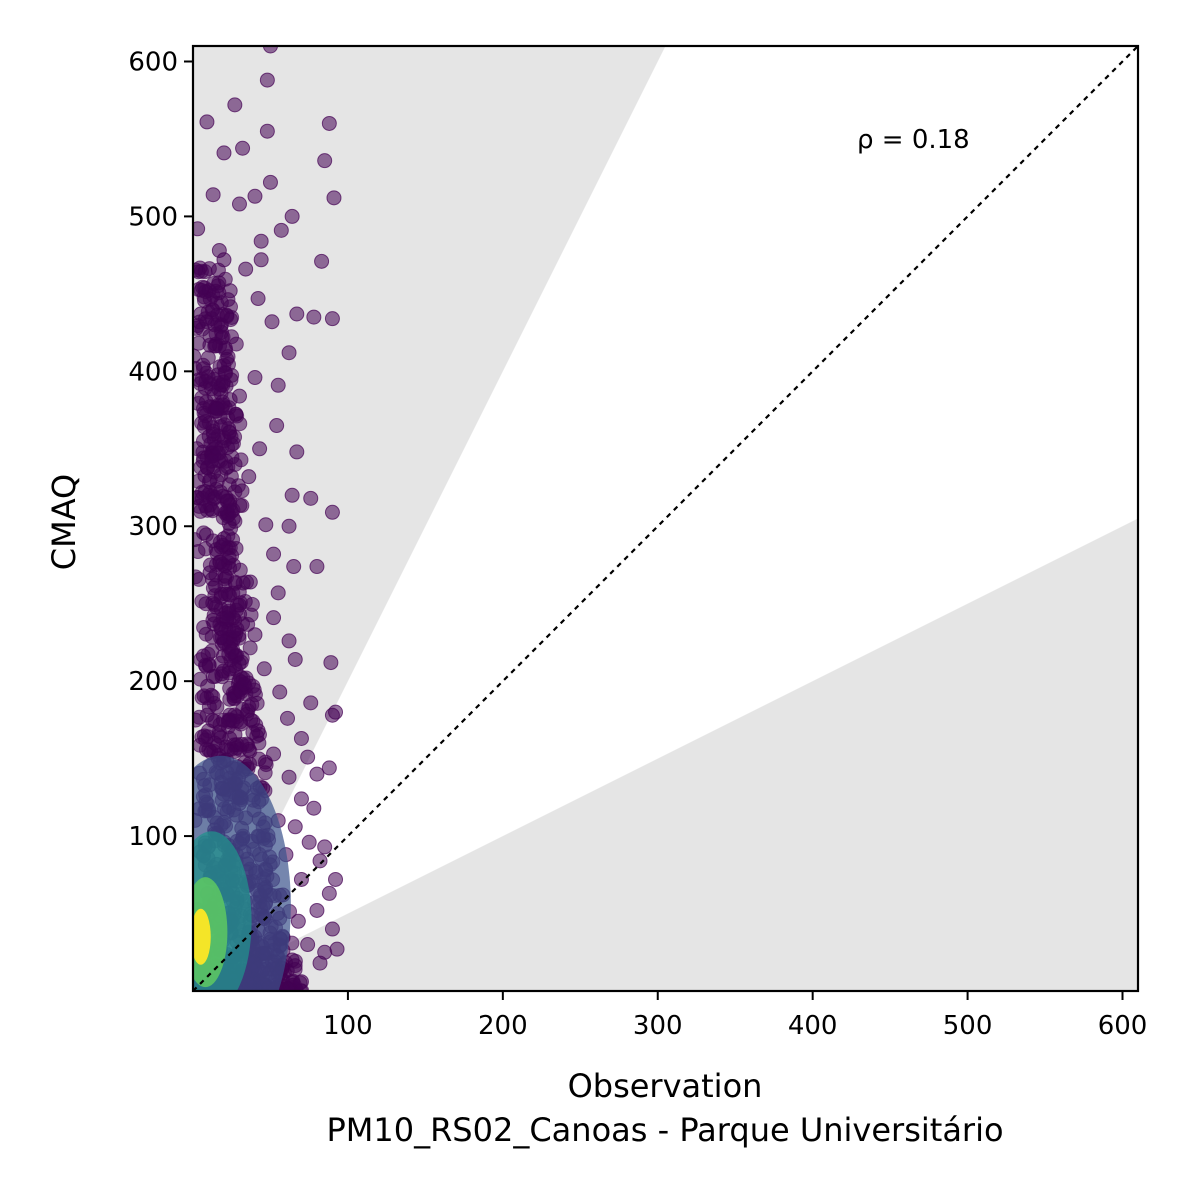 The image size is (1200, 1200). Describe the element at coordinates (813, 1026) in the screenshot. I see `x-tick-label: 400` at that location.